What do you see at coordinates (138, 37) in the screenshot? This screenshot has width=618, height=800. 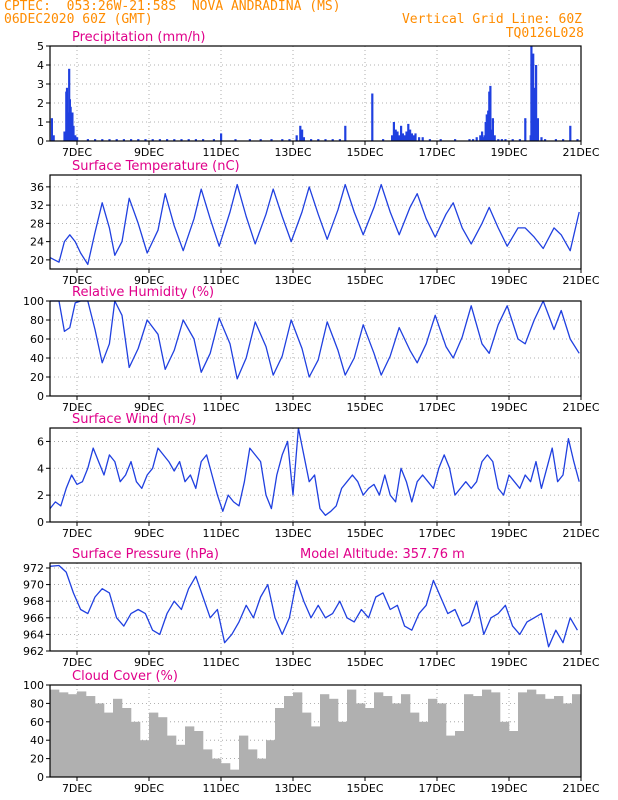 I see `precipitation-title: Precipitation (mm/h)` at bounding box center [138, 37].